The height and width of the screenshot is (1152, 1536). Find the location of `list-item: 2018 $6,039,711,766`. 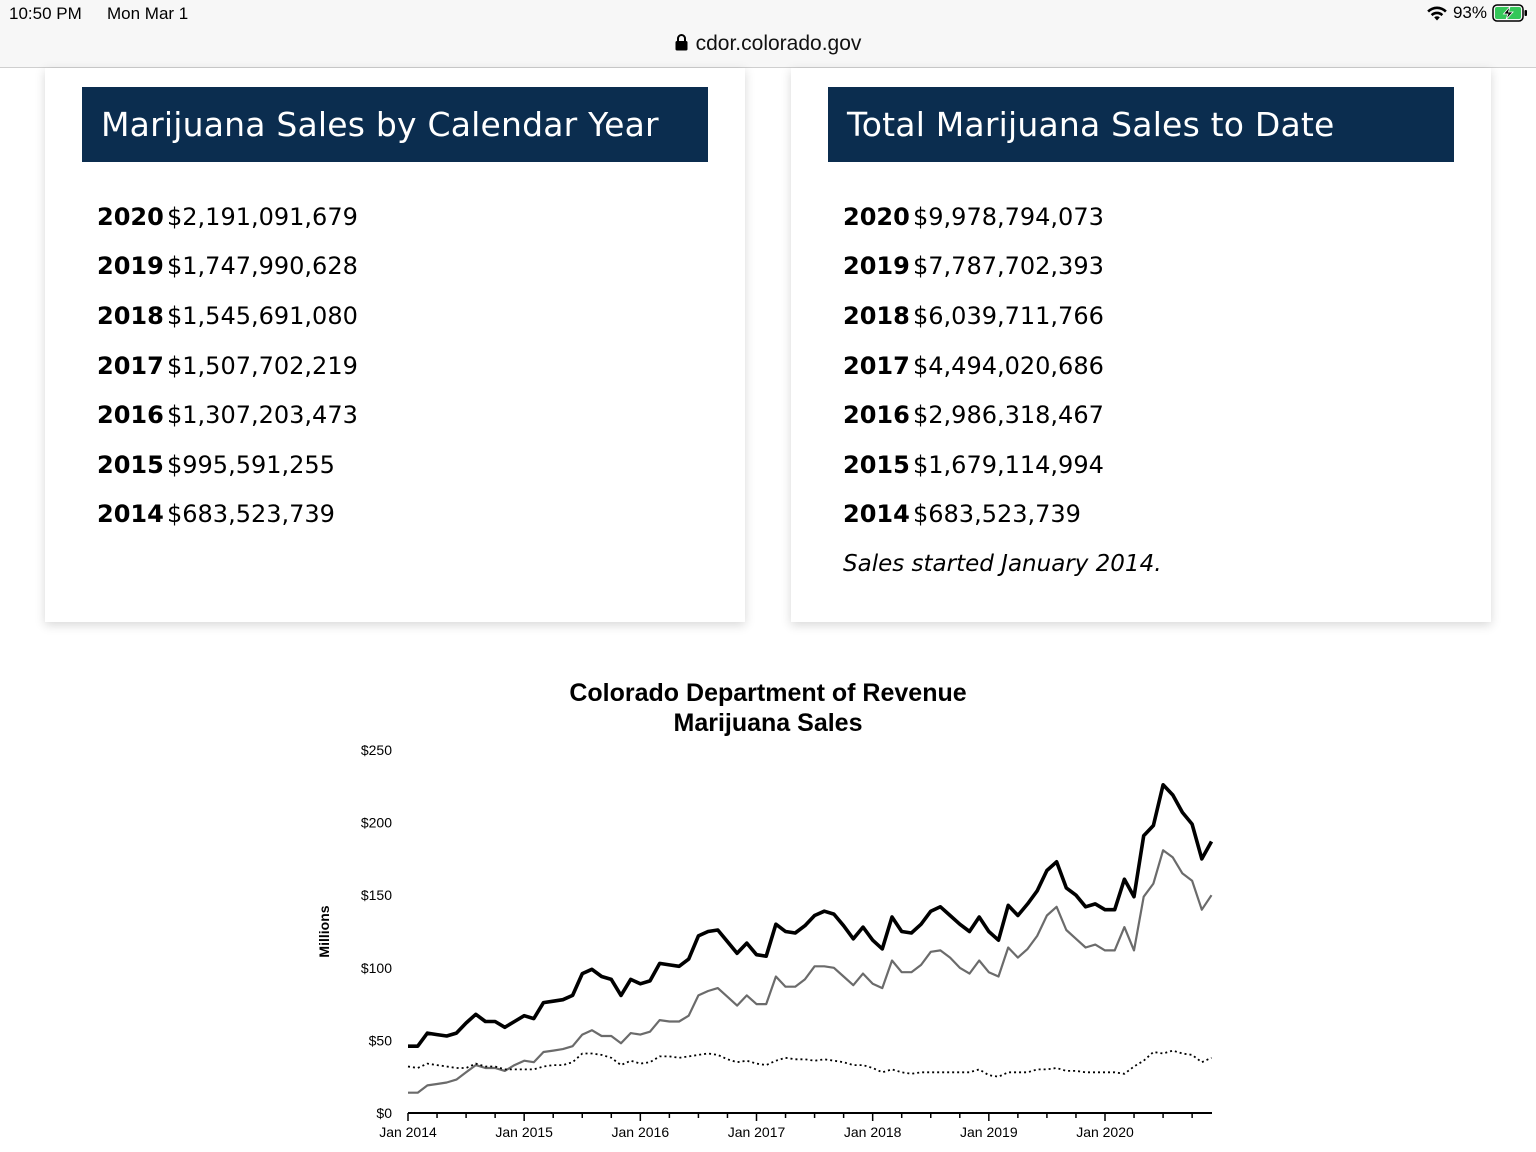

list-item: 2018 $6,039,711,766 is located at coordinates (1002, 316).